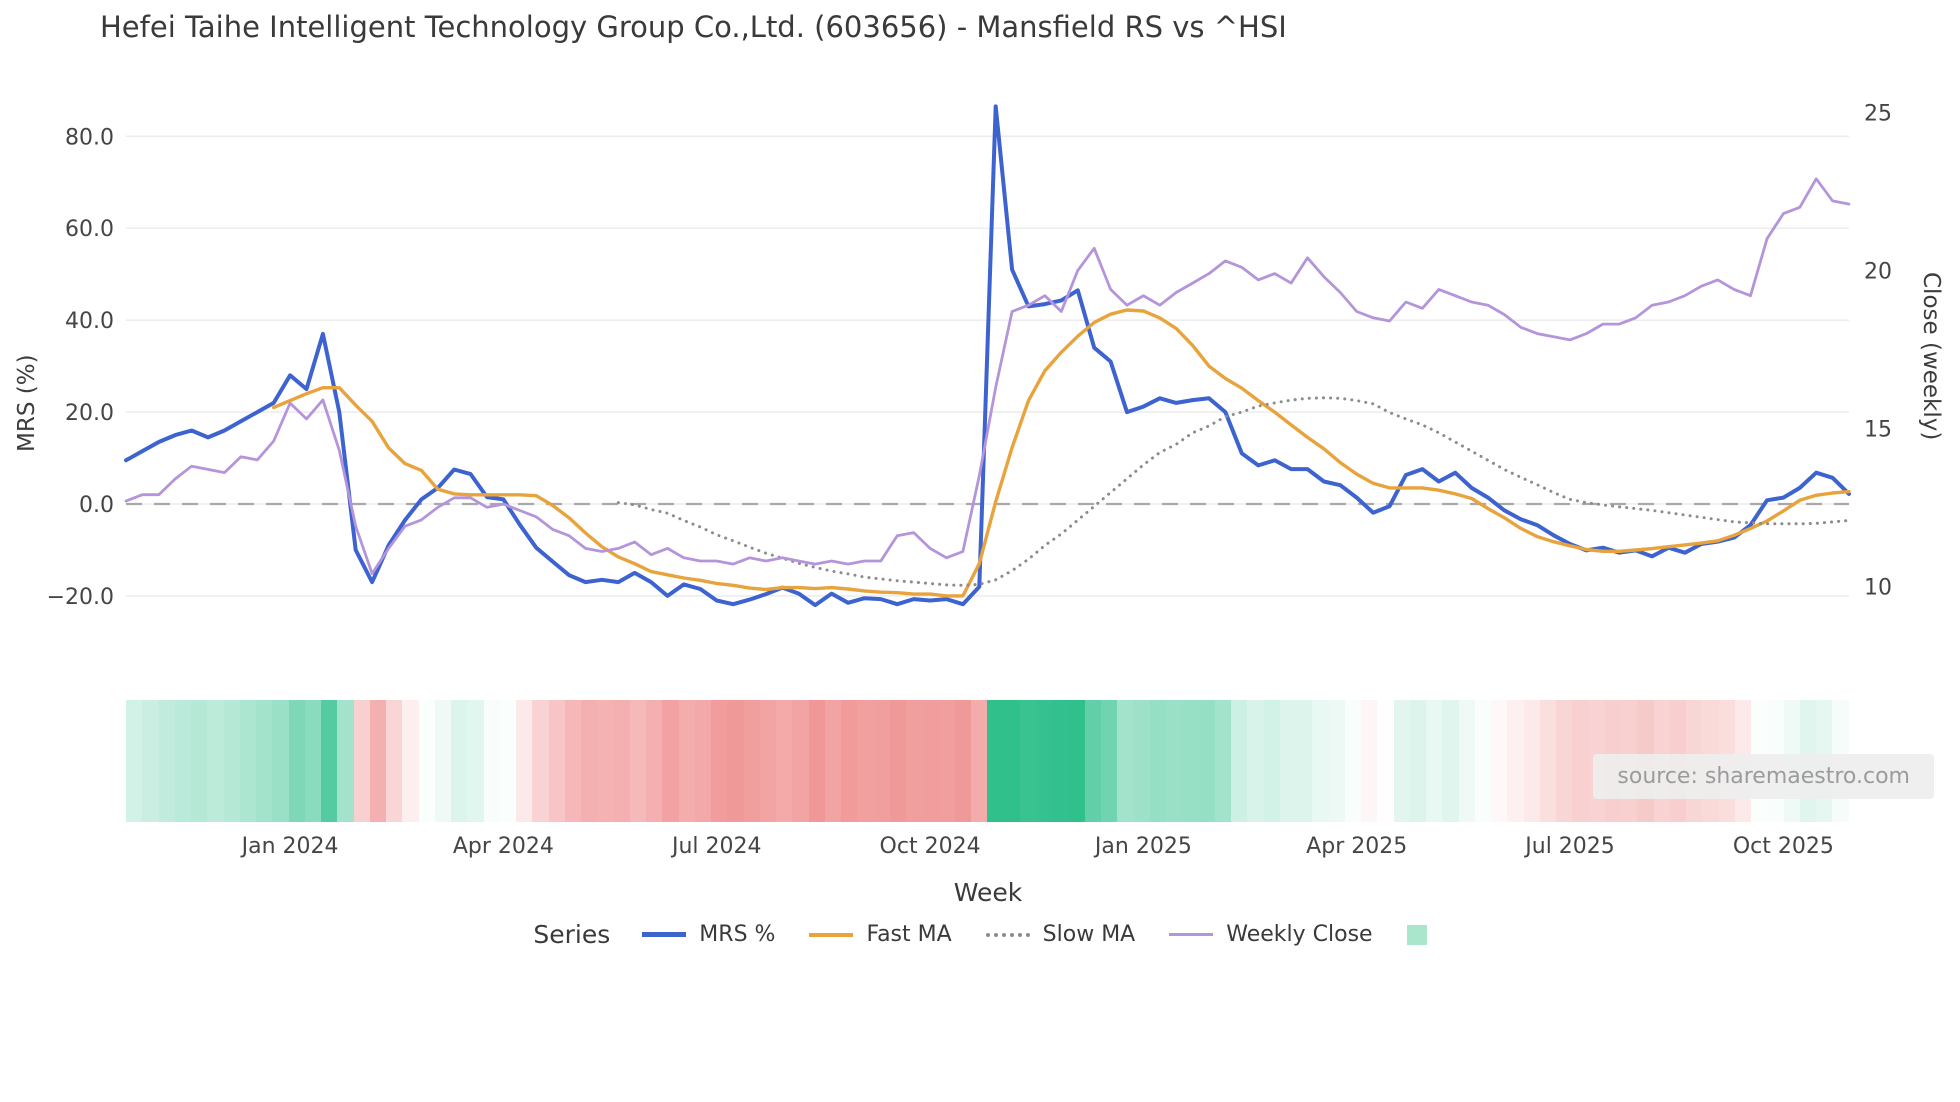 This screenshot has height=1102, width=1960. What do you see at coordinates (1878, 429) in the screenshot?
I see `right-tick-label: 15` at bounding box center [1878, 429].